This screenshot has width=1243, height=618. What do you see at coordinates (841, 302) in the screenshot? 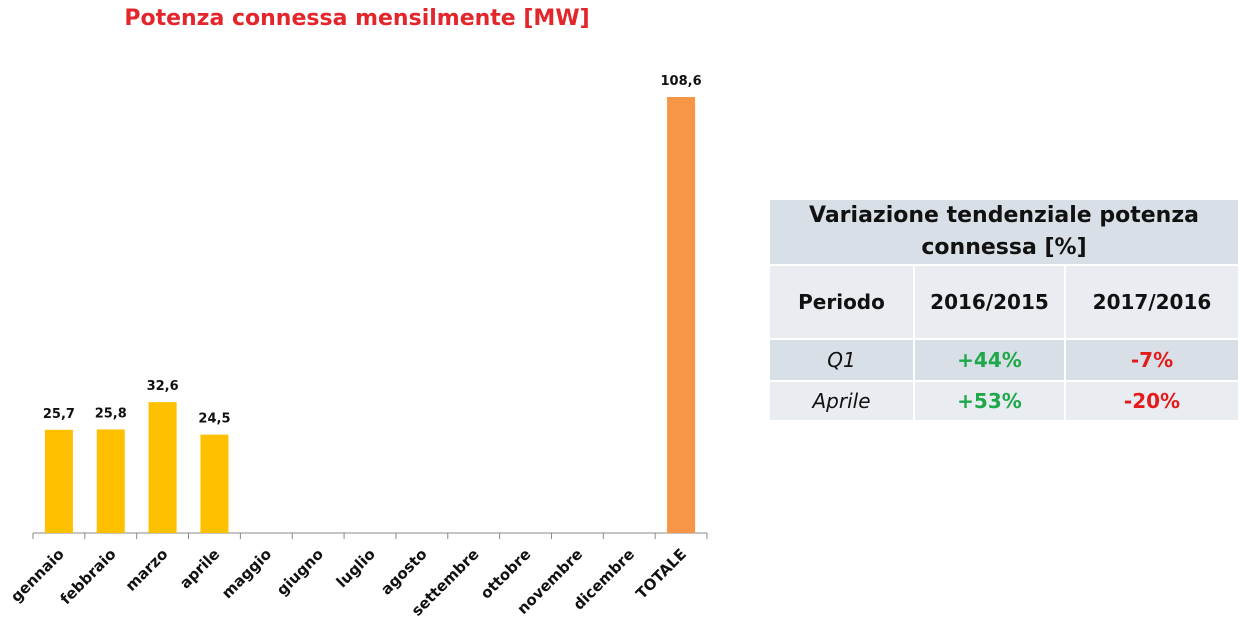
I see `header-cell: Periodo` at bounding box center [841, 302].